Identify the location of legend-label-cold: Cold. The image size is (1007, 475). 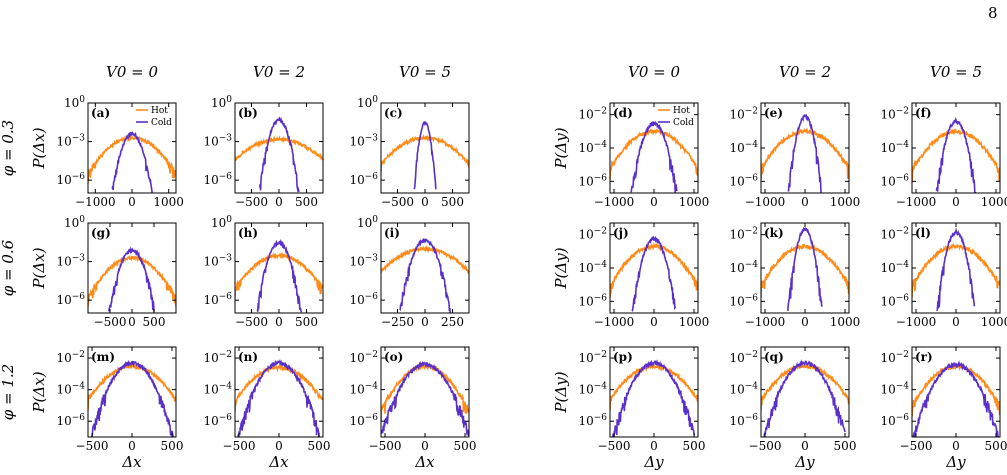
(161, 123).